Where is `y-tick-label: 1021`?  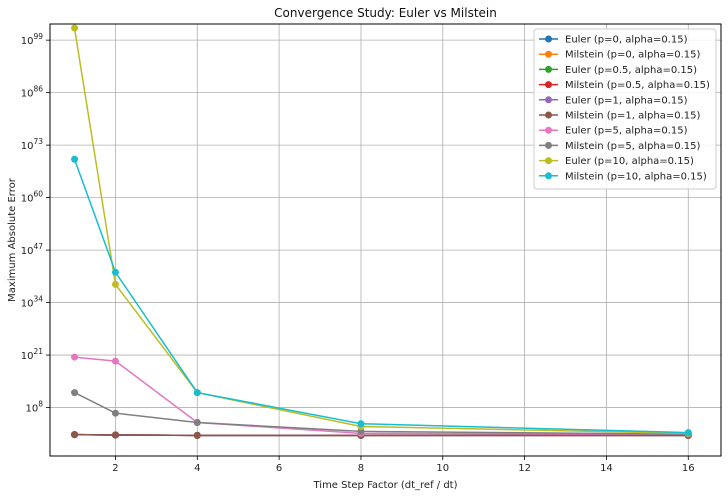 y-tick-label: 1021 is located at coordinates (32, 354).